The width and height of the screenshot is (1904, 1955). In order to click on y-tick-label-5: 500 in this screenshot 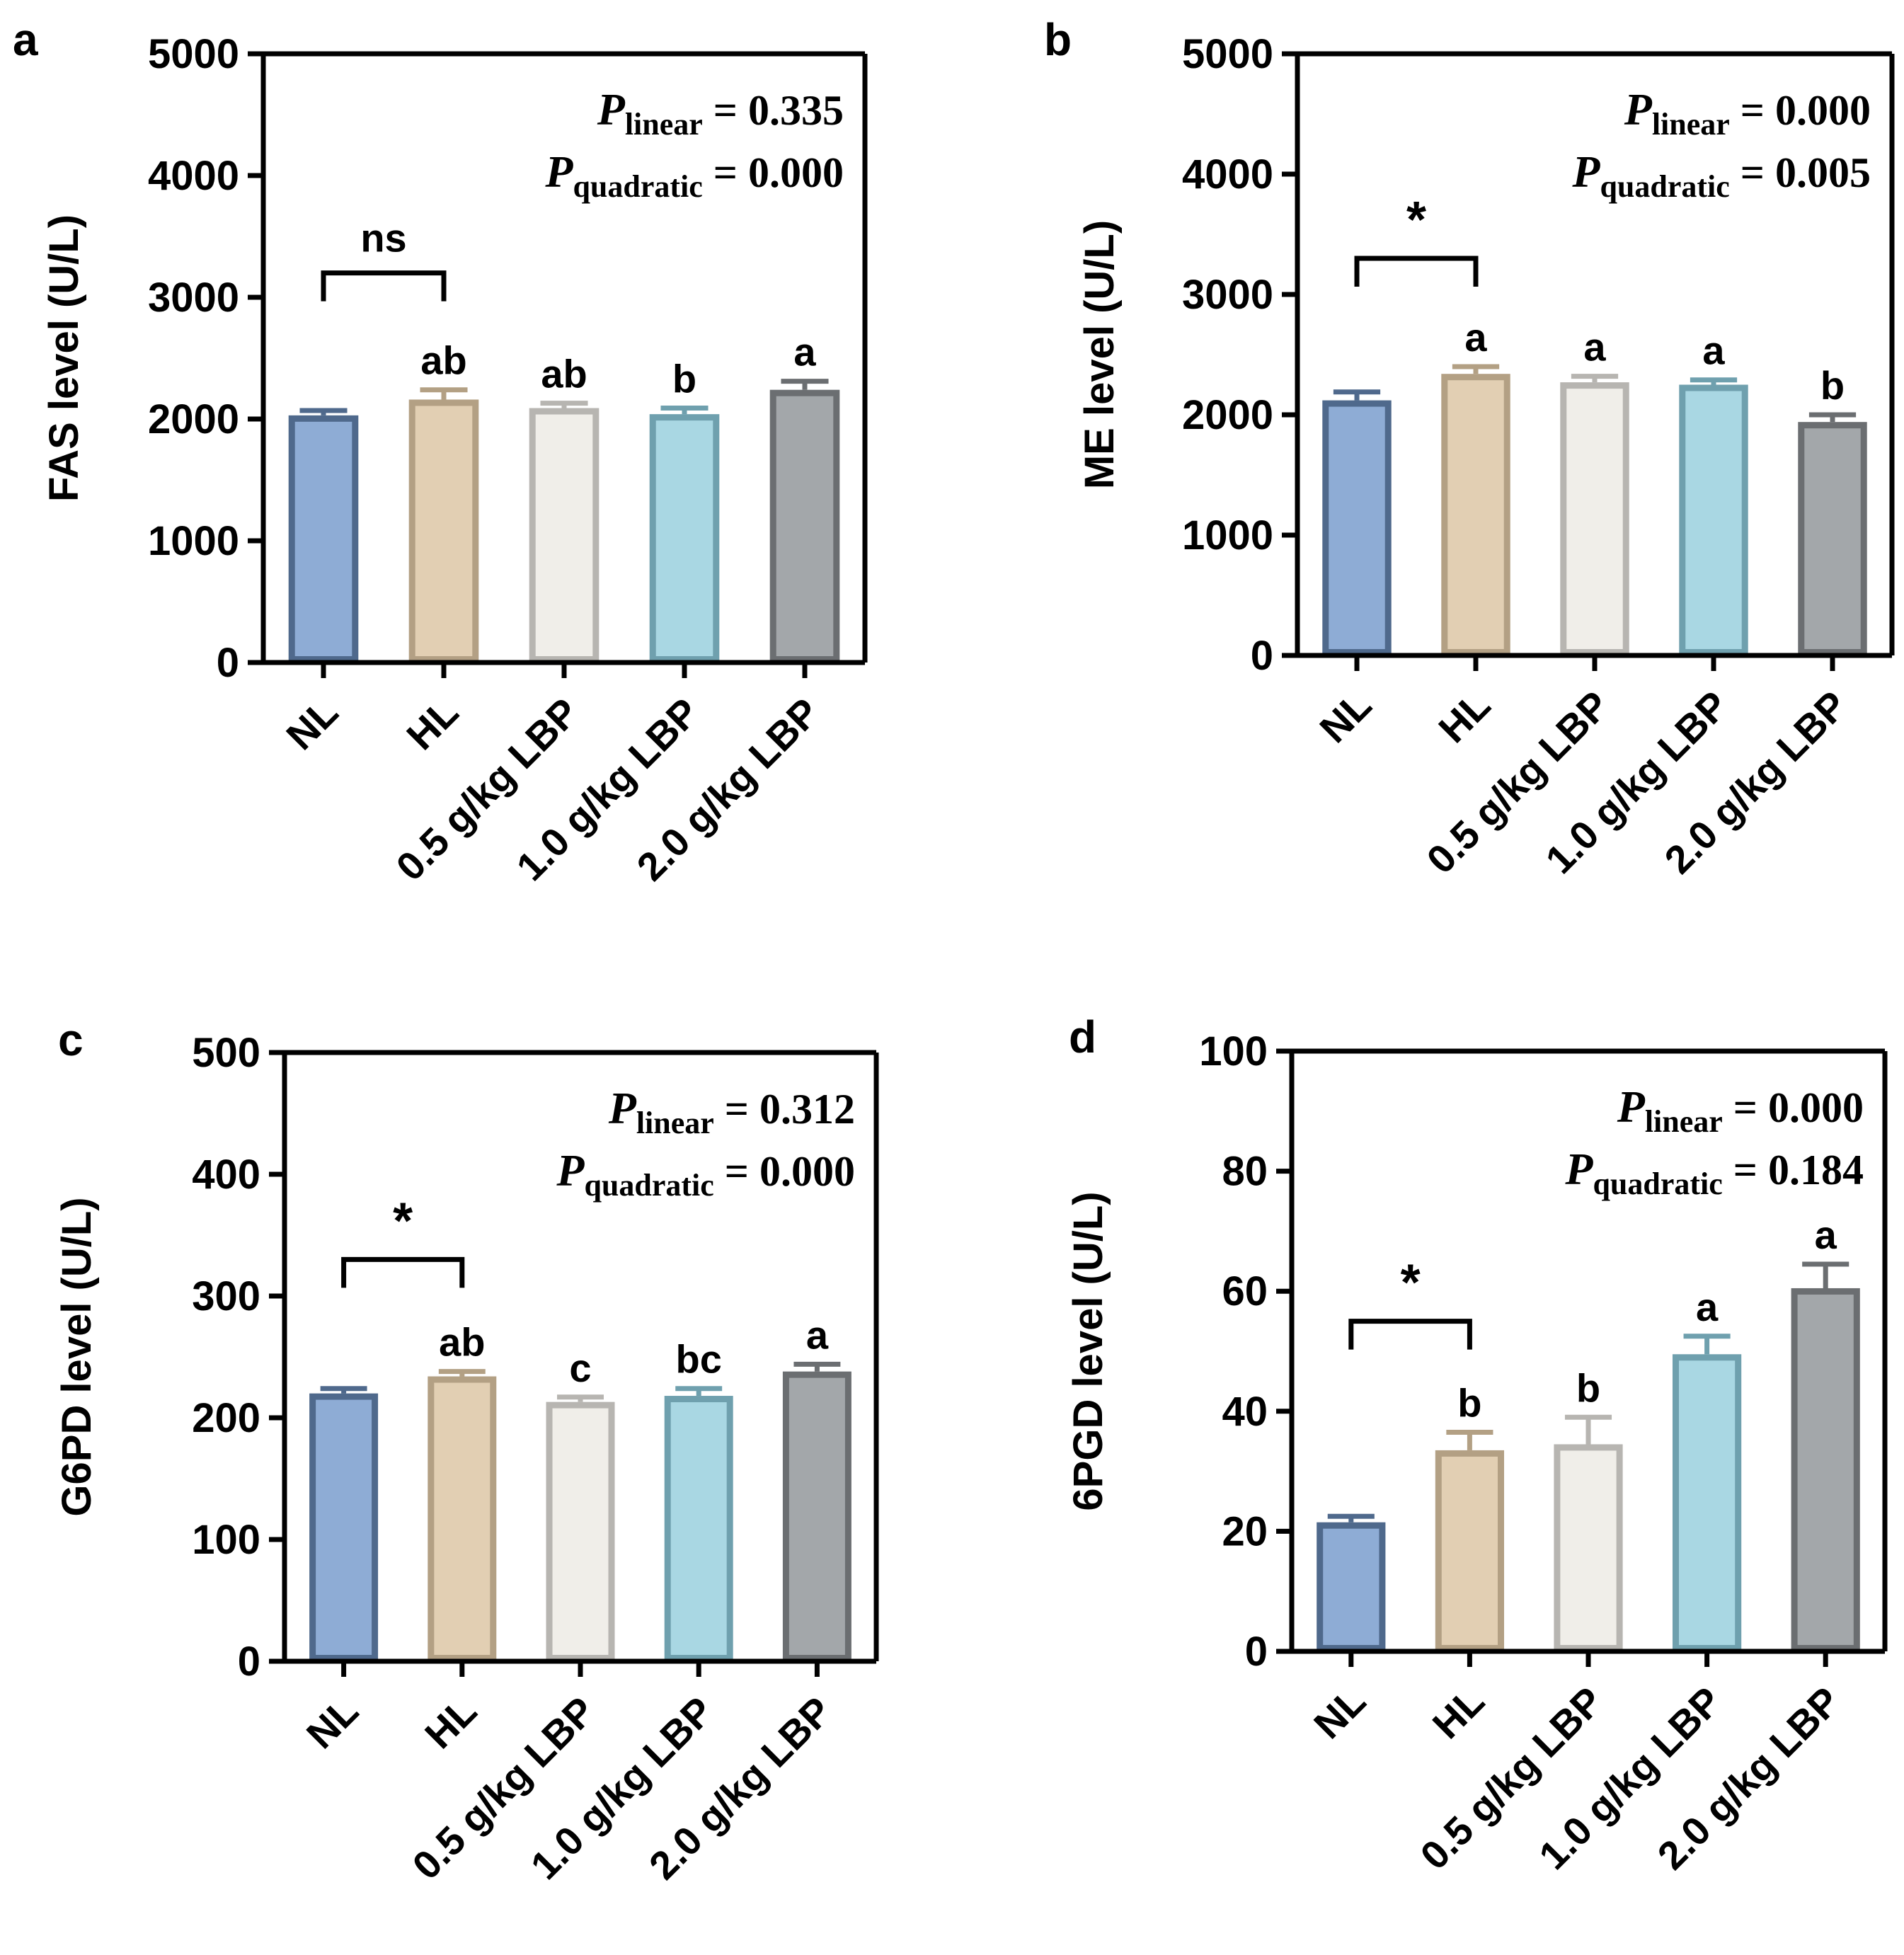, I will do `click(226, 1053)`.